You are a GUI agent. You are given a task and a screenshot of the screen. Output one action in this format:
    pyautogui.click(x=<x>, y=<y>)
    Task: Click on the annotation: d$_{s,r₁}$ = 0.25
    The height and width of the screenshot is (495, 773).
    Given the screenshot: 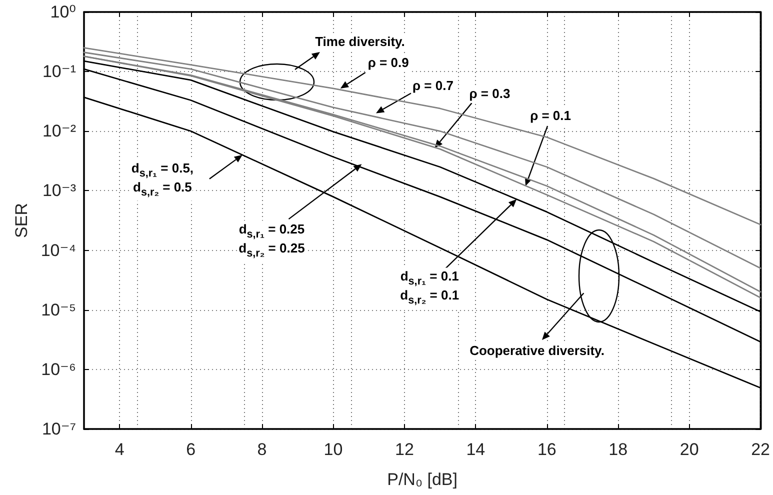 What is the action you would take?
    pyautogui.click(x=271, y=231)
    